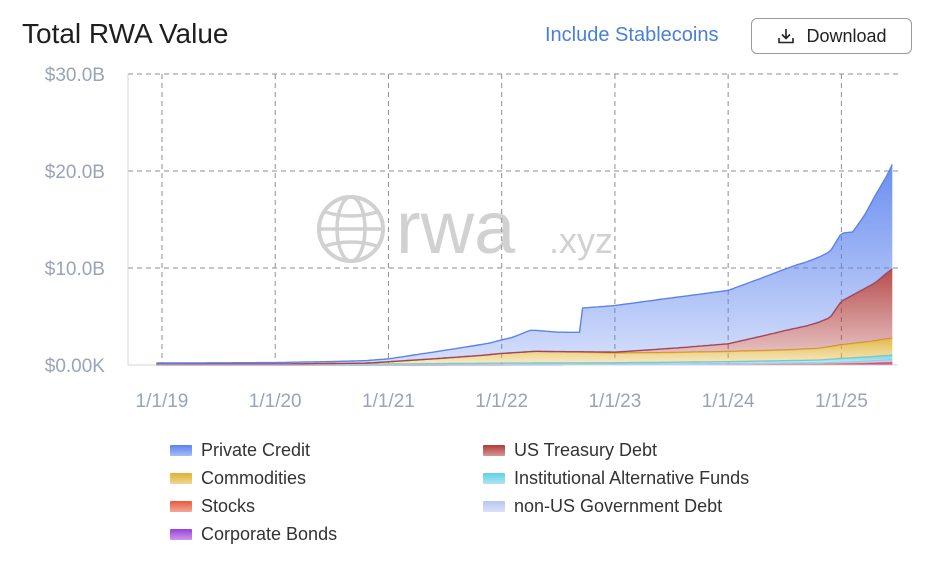 This screenshot has height=585, width=931. I want to click on y-tick-label: $10.0B, so click(75, 269).